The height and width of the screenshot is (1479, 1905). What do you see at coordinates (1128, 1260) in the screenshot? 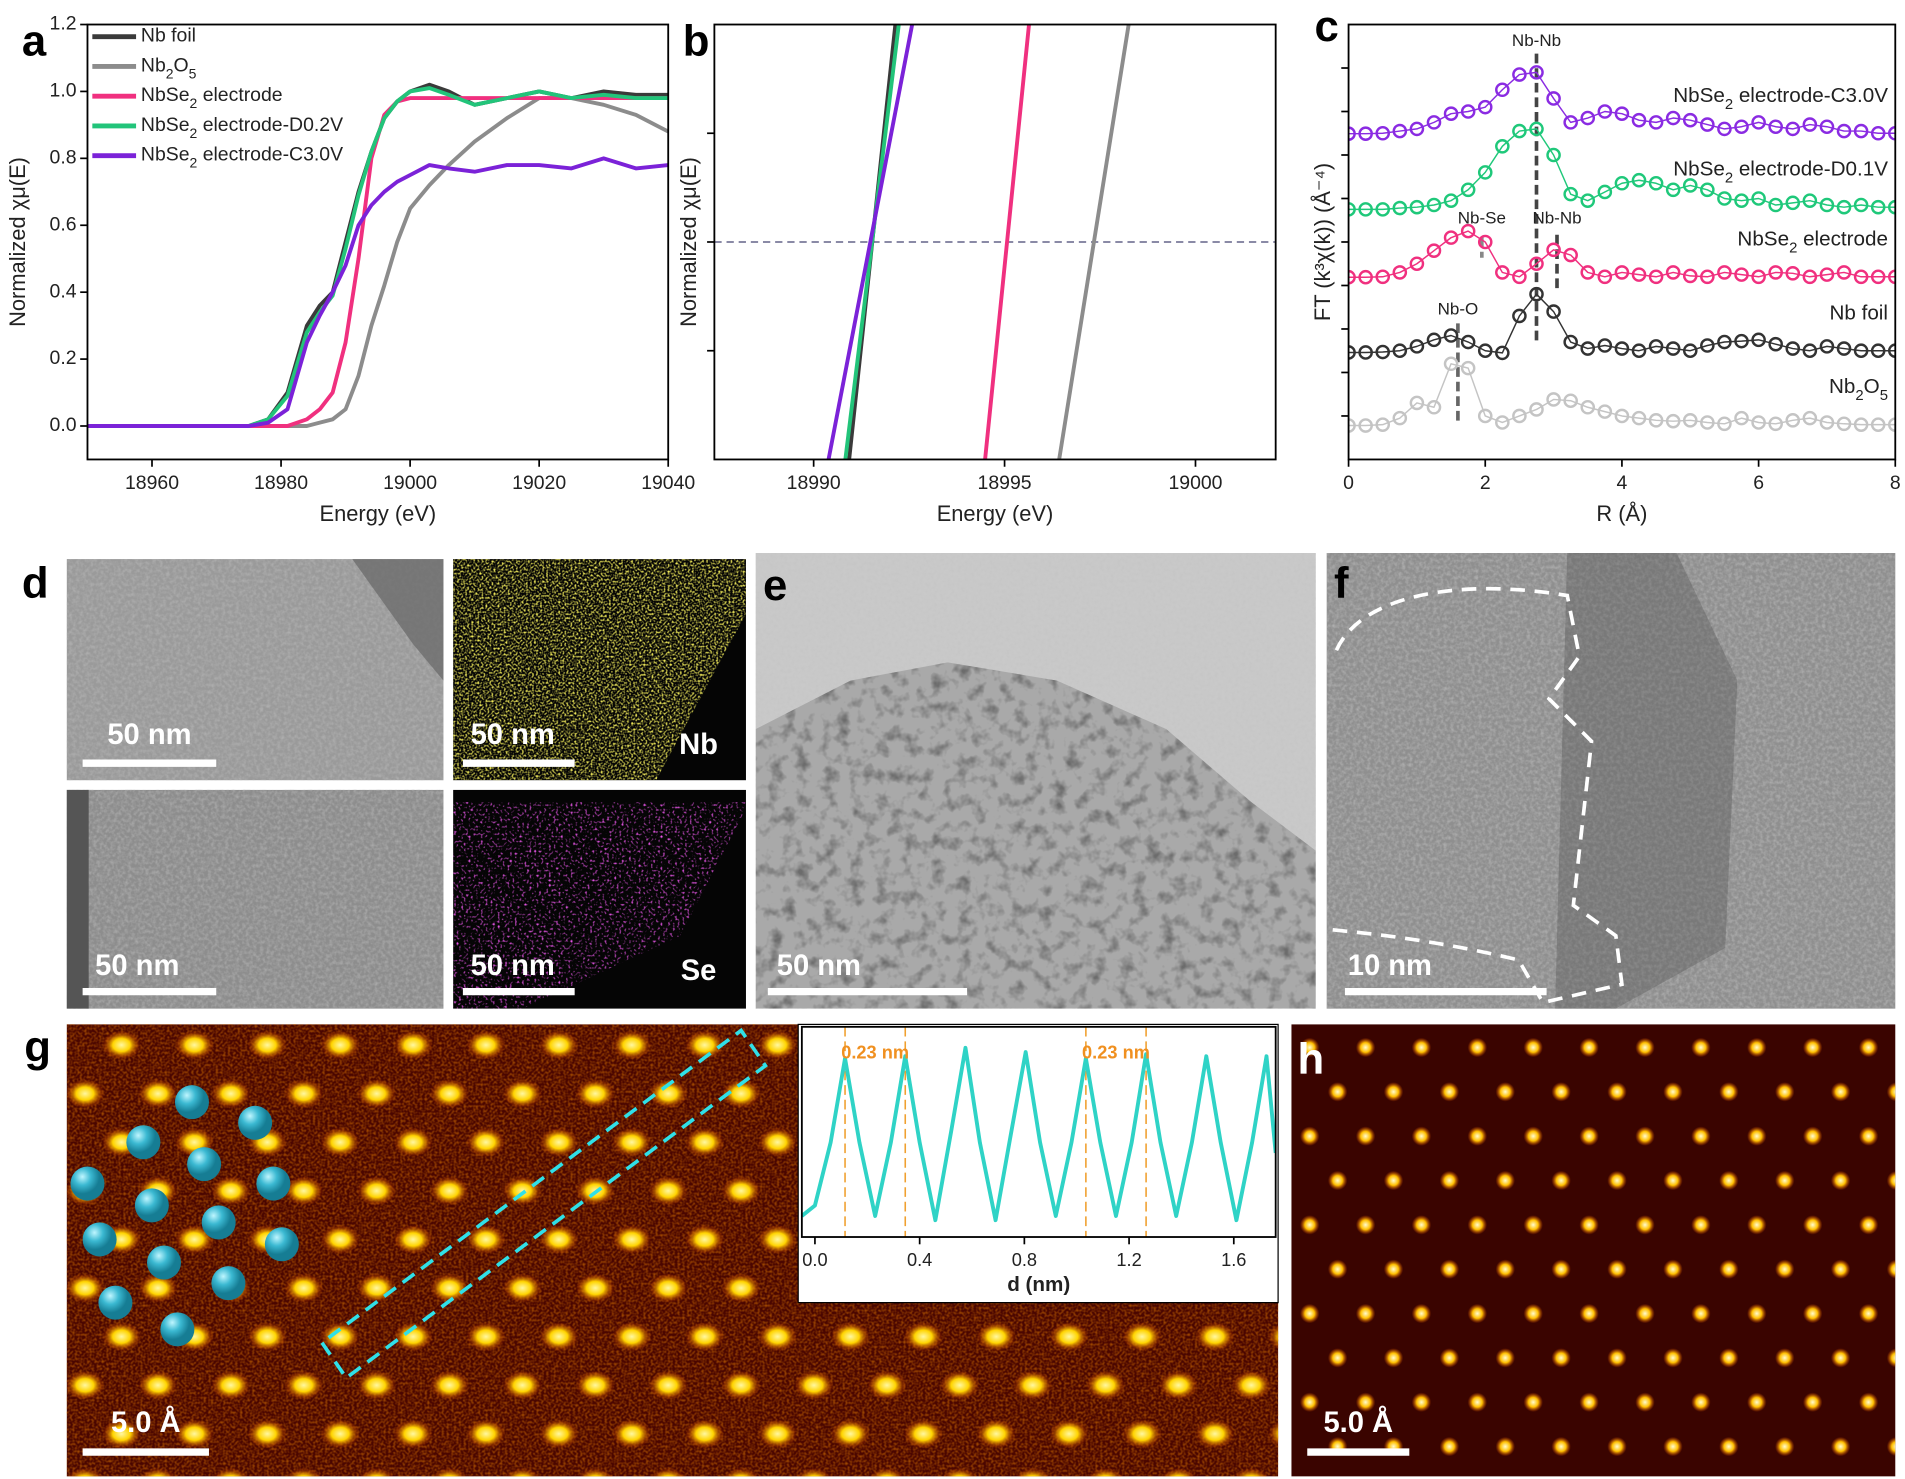
I see `x-tick-label: 1.2` at bounding box center [1128, 1260].